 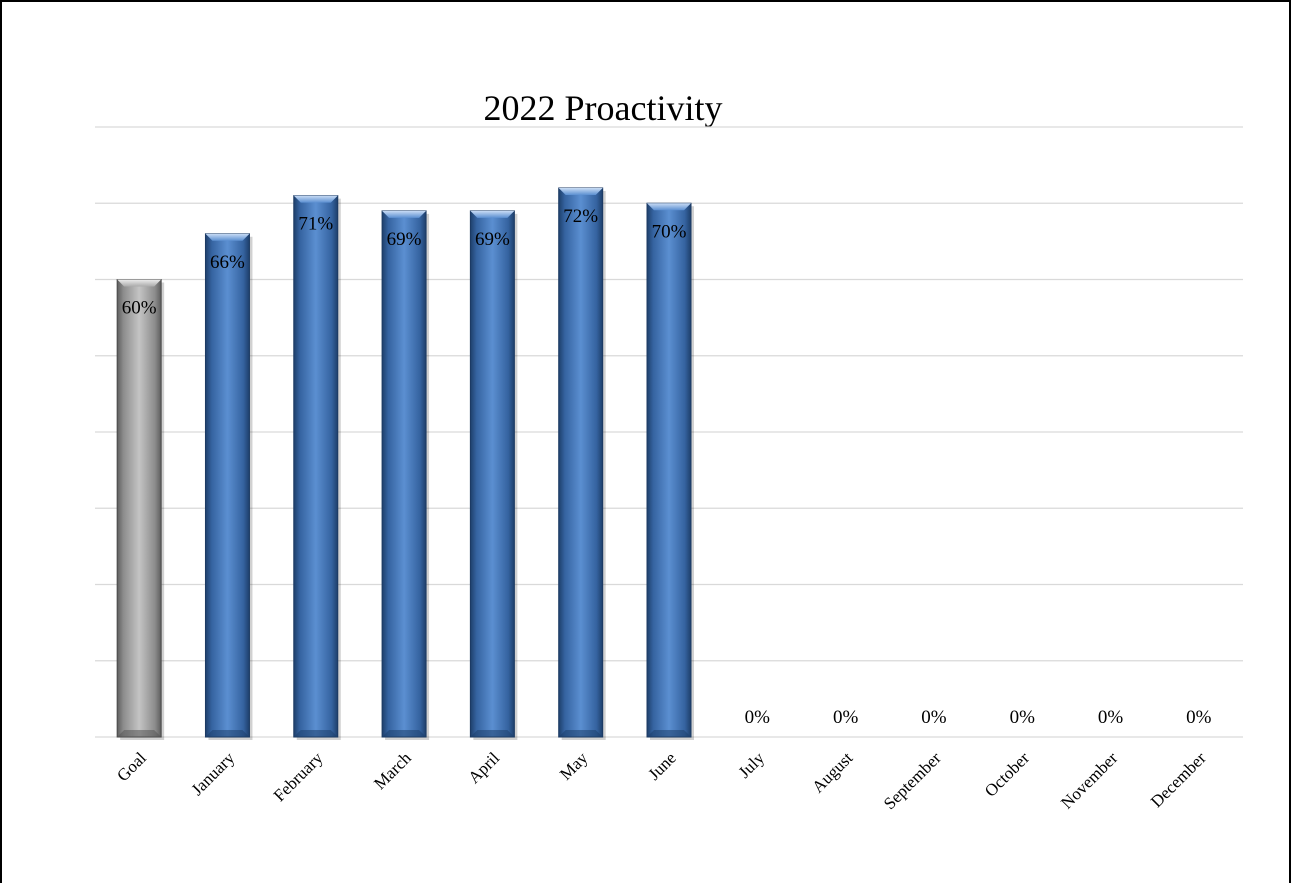 I want to click on data-label-april: 69%, so click(x=492, y=239).